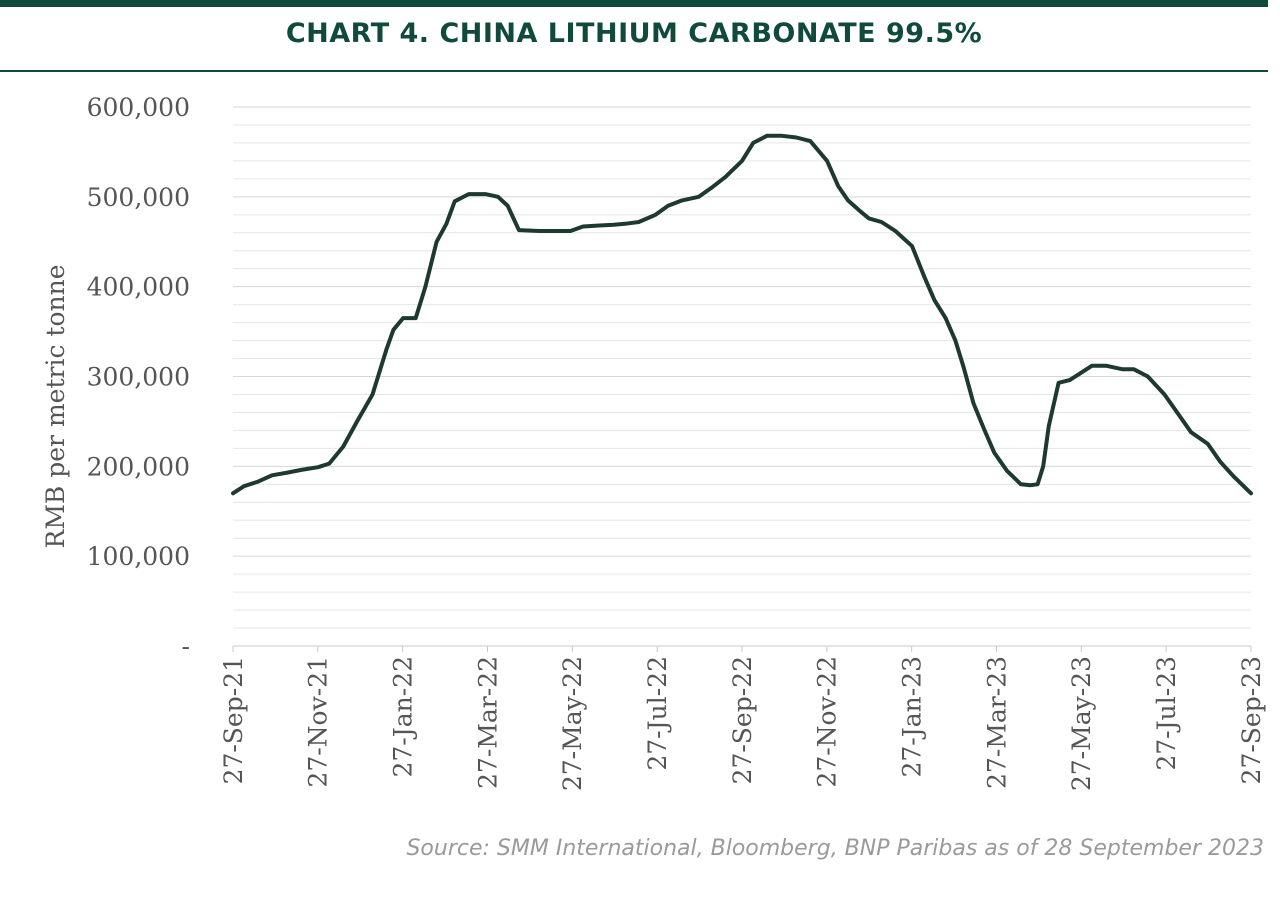 This screenshot has width=1280, height=908. What do you see at coordinates (827, 722) in the screenshot?
I see `x-tick-label: 27-Nov-22` at bounding box center [827, 722].